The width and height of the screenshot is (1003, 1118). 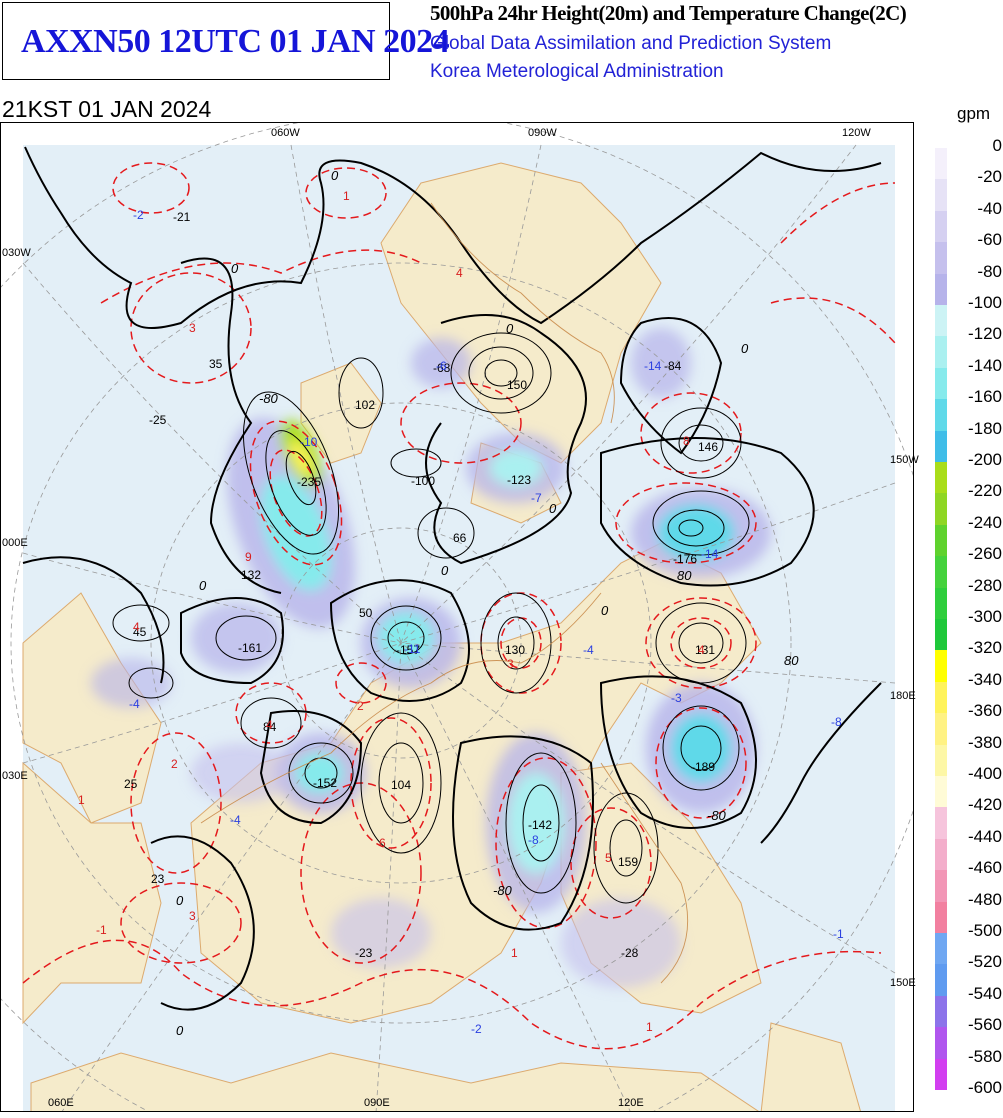 What do you see at coordinates (517, 385) in the screenshot?
I see `height-center-label: 150` at bounding box center [517, 385].